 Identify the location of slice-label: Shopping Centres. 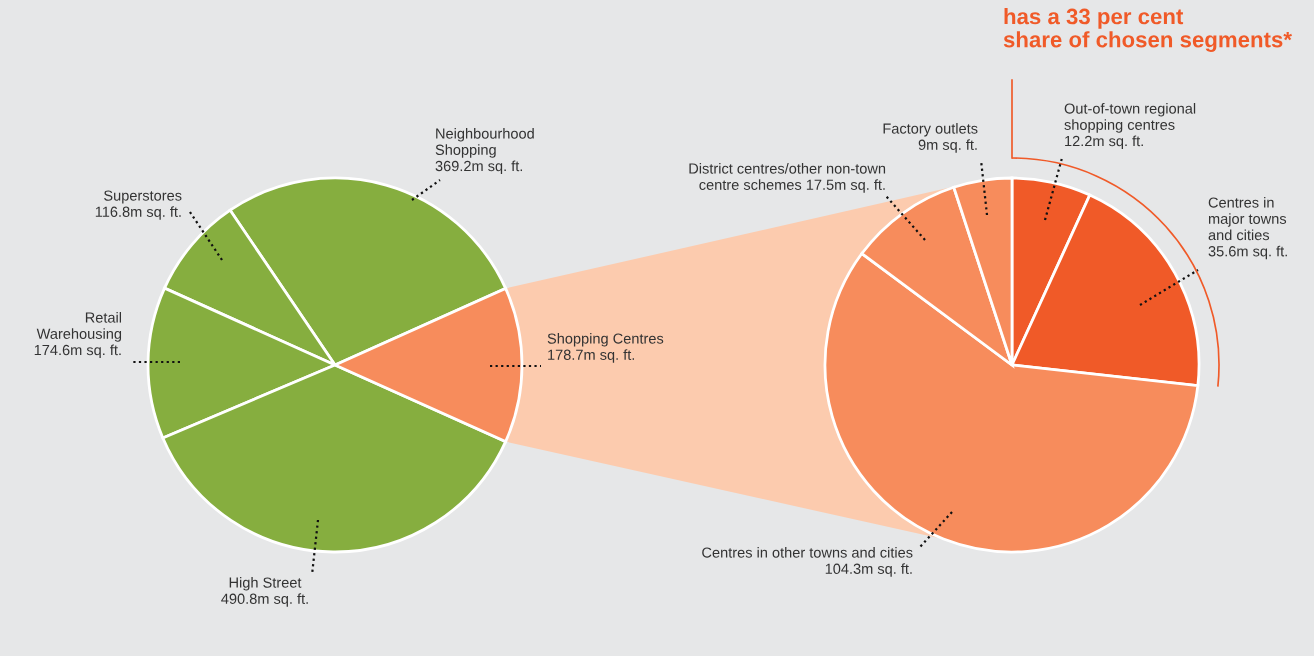
(605, 340).